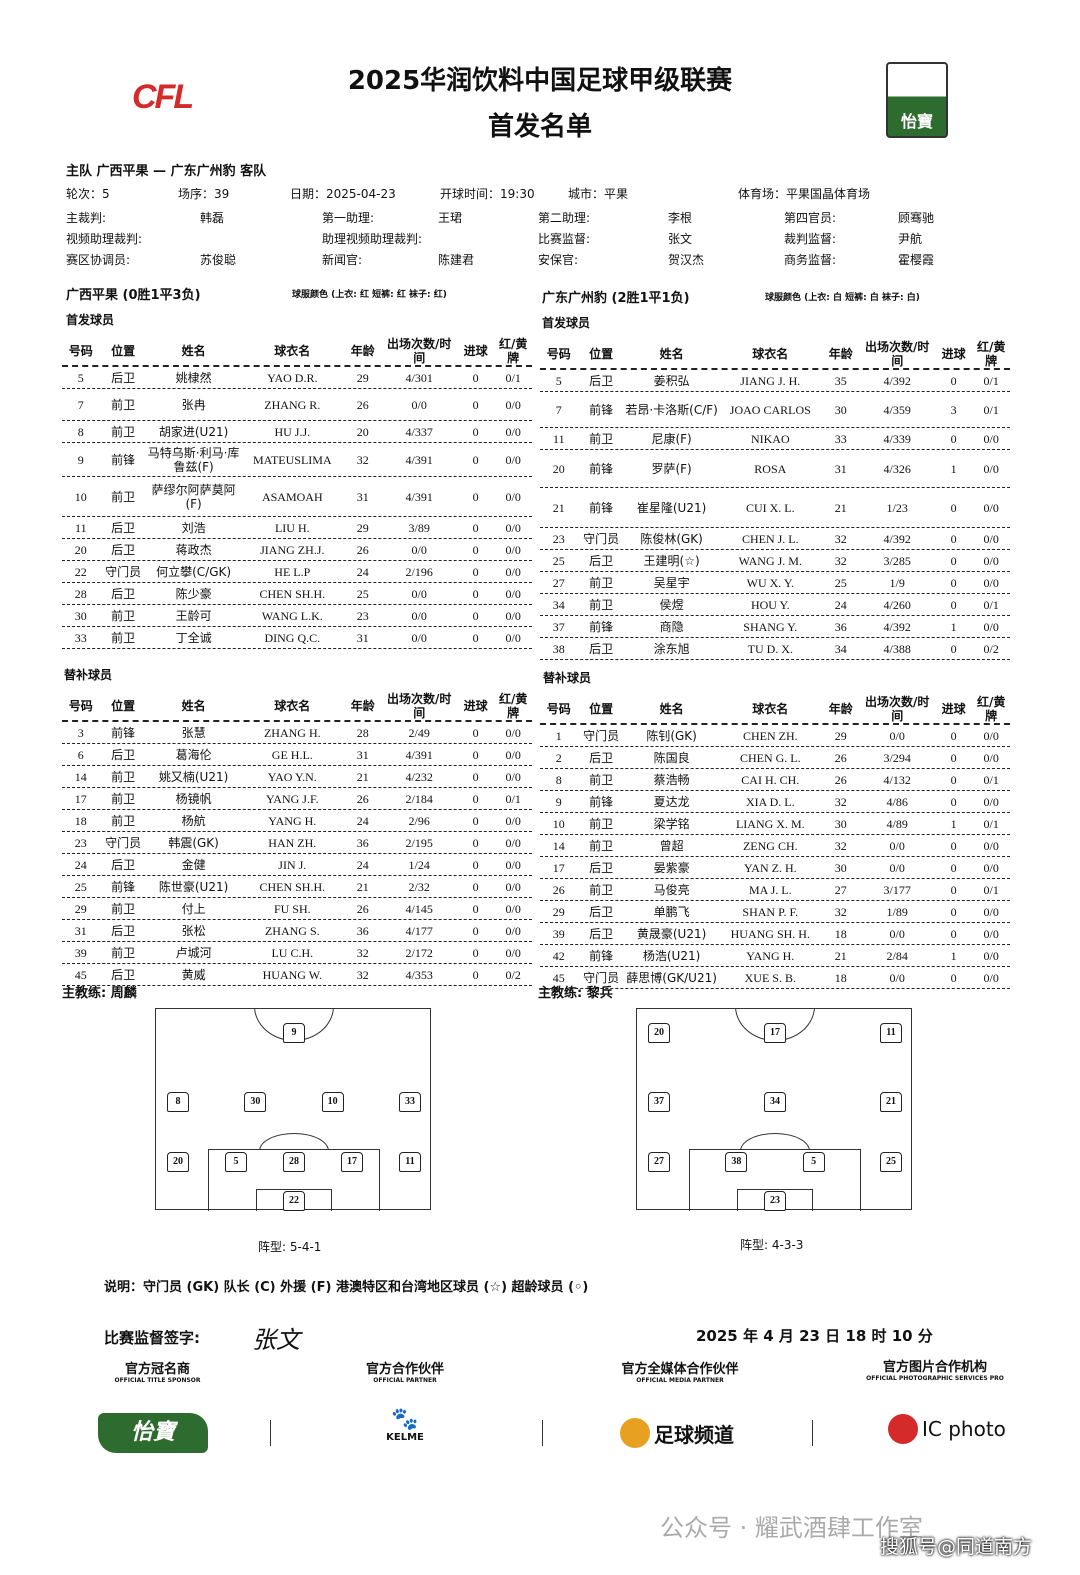 This screenshot has height=1575, width=1080. Describe the element at coordinates (953, 409) in the screenshot. I see `cell-goals: 3` at that location.